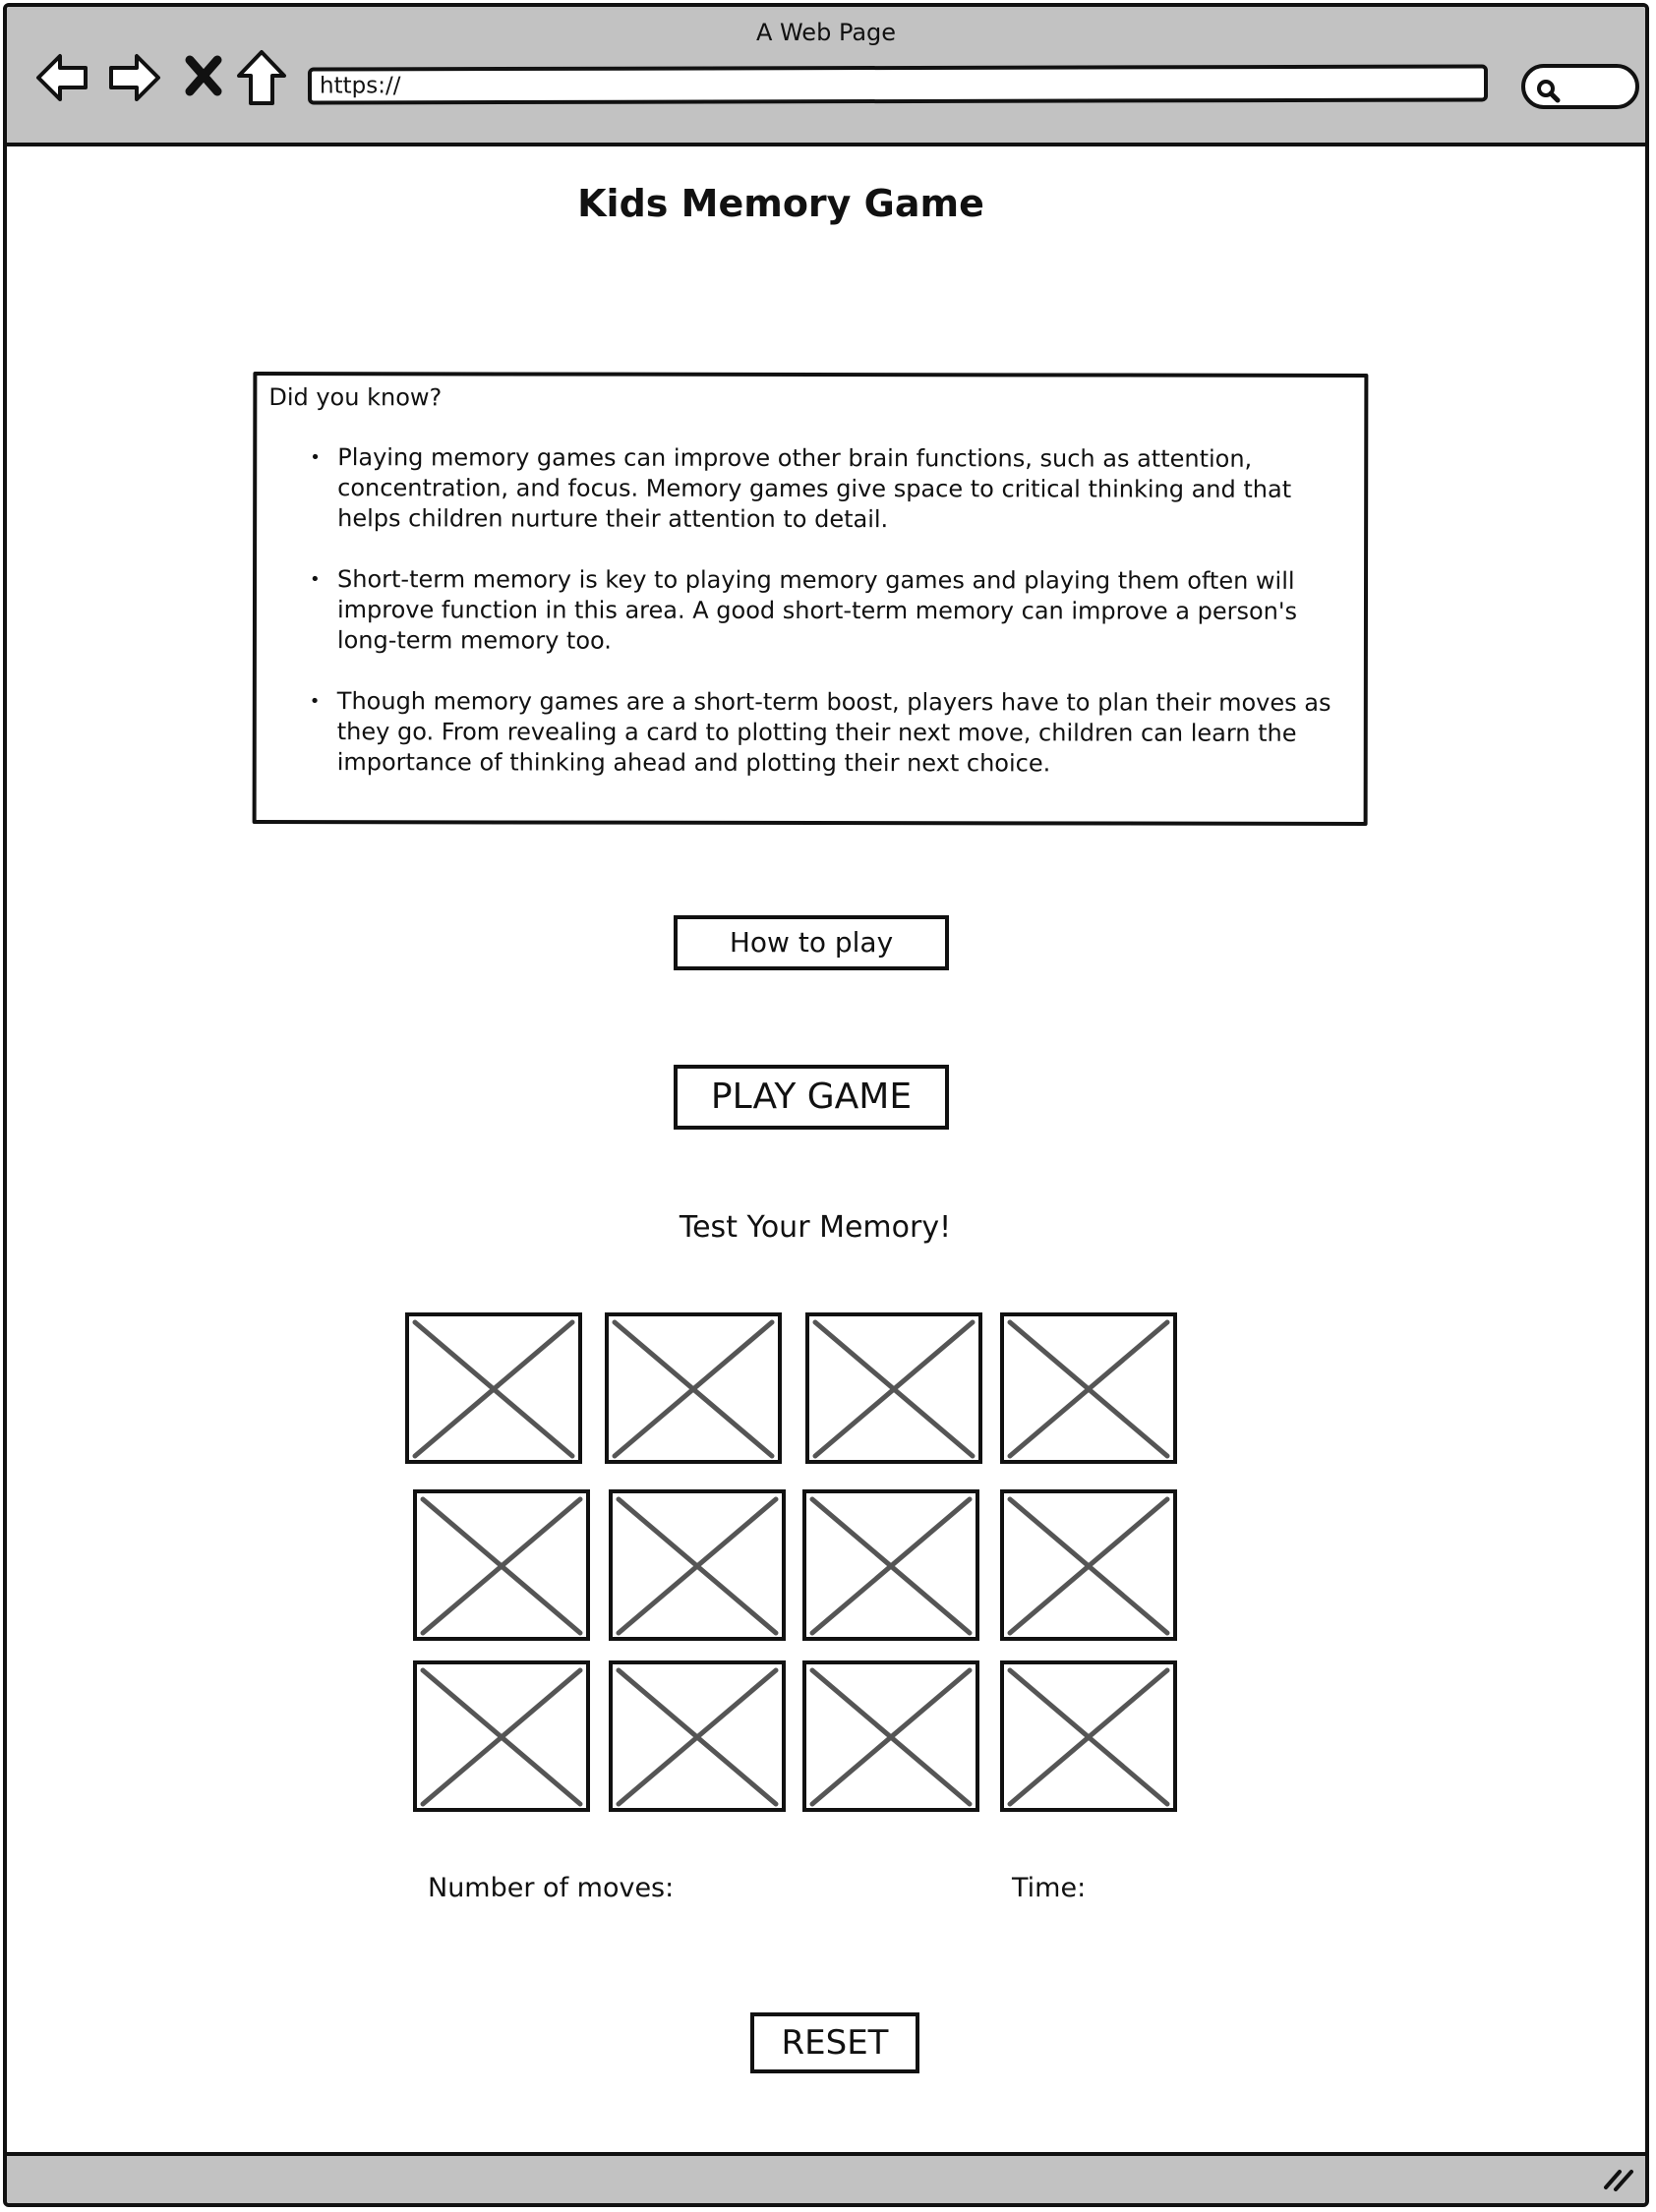 This screenshot has width=1656, height=2212. What do you see at coordinates (261, 80) in the screenshot?
I see `home-icon` at bounding box center [261, 80].